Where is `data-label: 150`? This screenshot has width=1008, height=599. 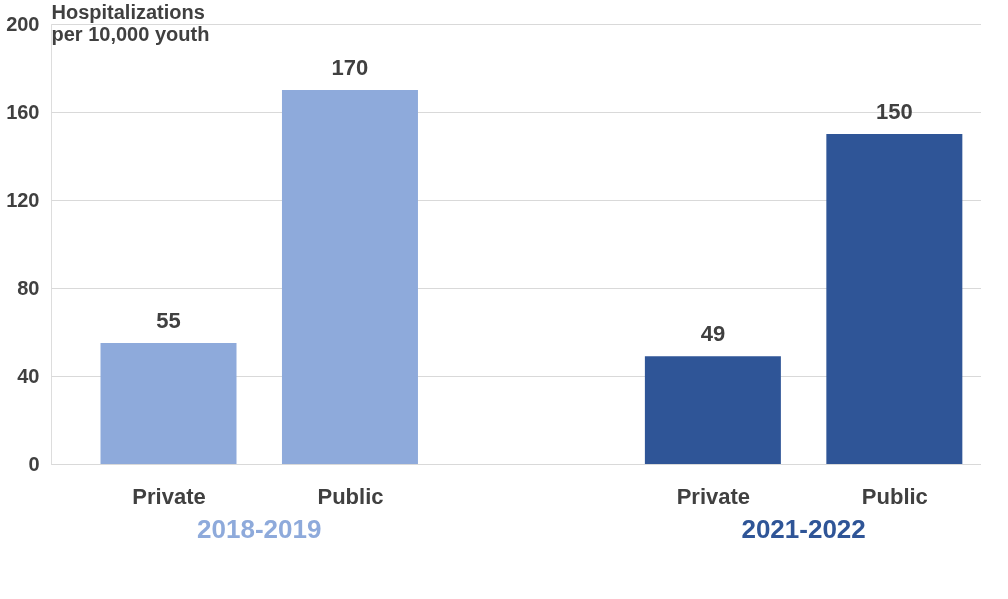
data-label: 150 is located at coordinates (894, 111).